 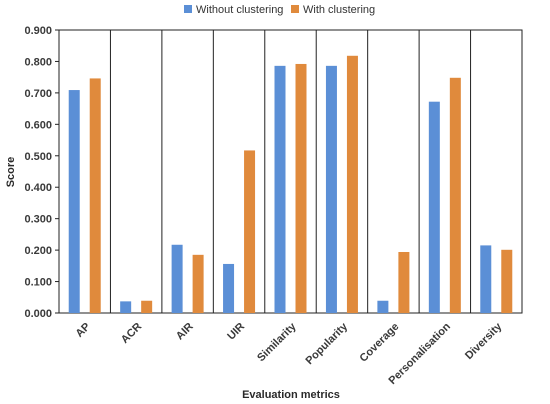 I want to click on bar-without-air, so click(x=177, y=278).